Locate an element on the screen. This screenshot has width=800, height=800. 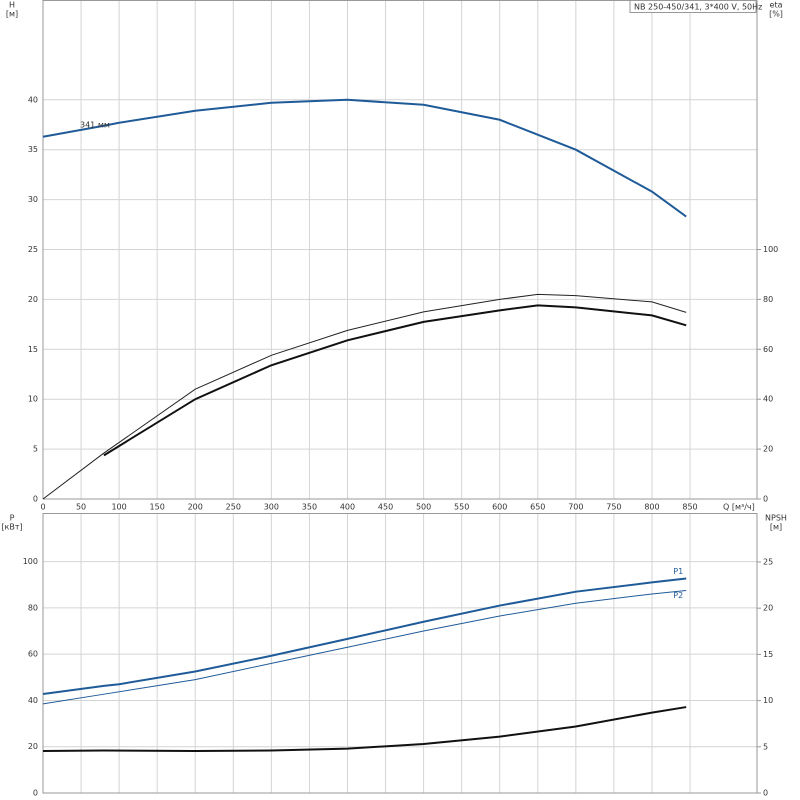
x-tick-label: 700 is located at coordinates (575, 507).